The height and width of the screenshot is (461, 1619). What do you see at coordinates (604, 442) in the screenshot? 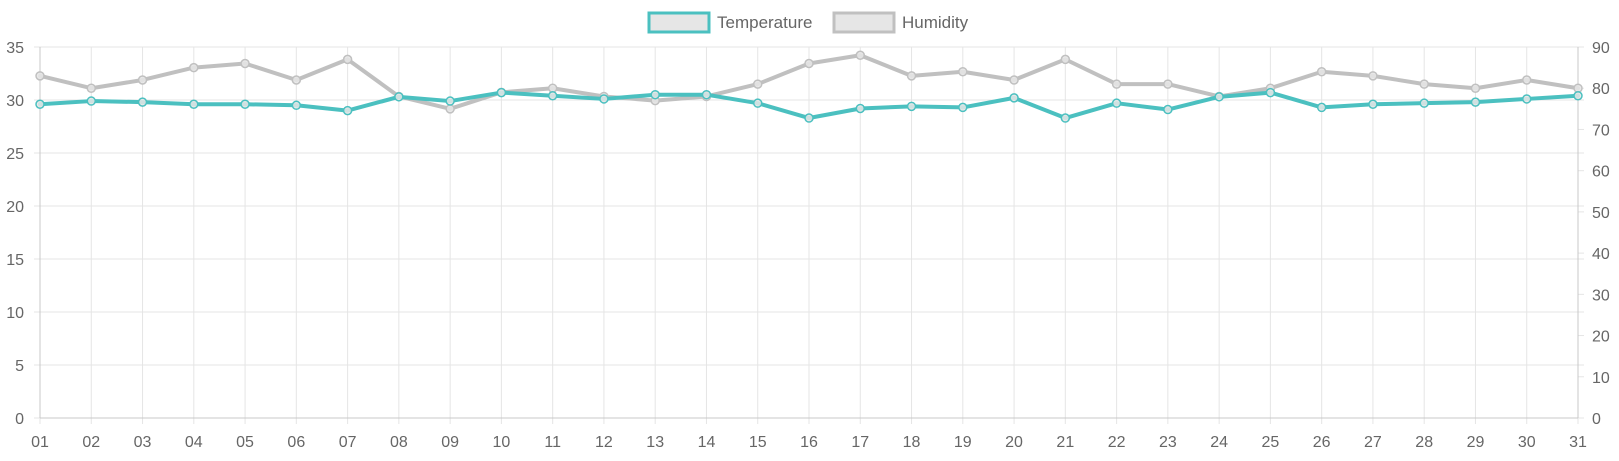
I see `x-tick-label: 12` at bounding box center [604, 442].